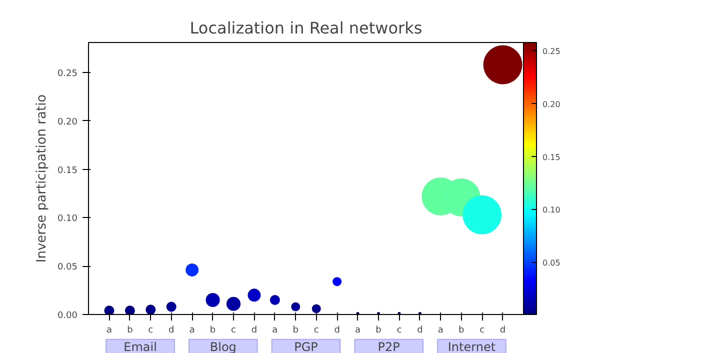  Describe the element at coordinates (551, 210) in the screenshot. I see `color-bar-label: 0.10` at that location.